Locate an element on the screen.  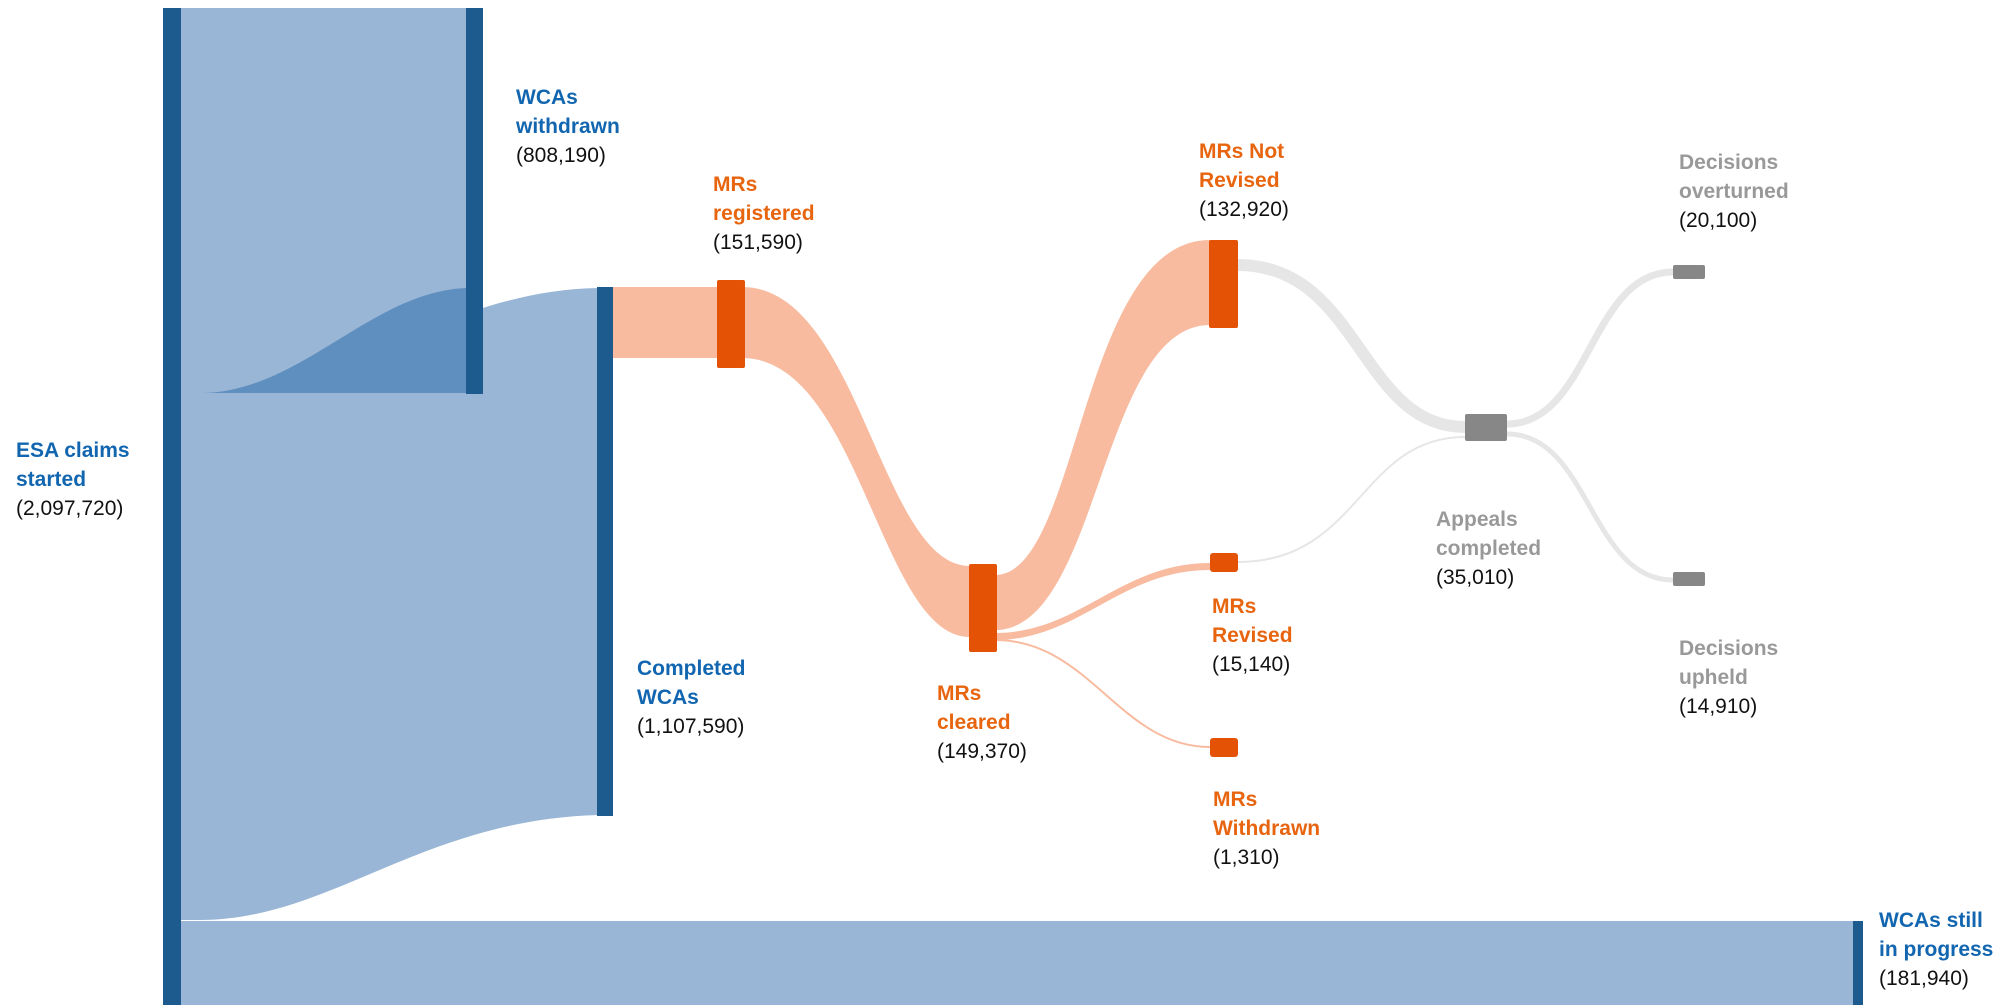
node-completed-wcas is located at coordinates (605, 551).